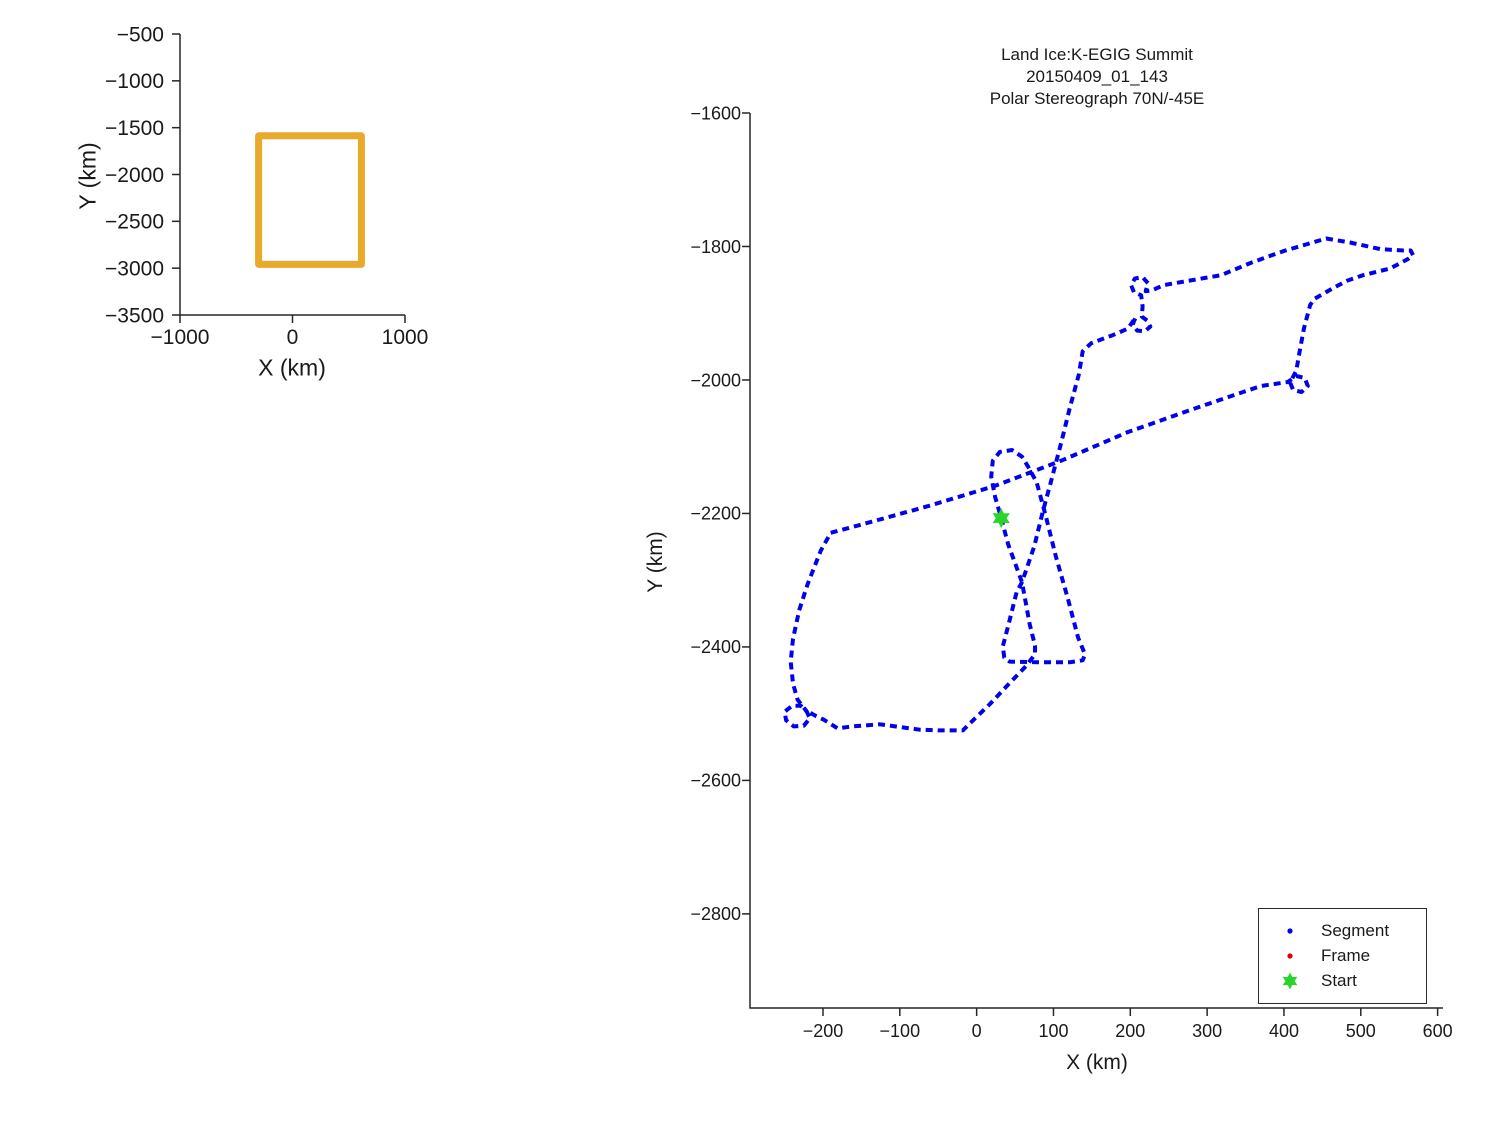 The width and height of the screenshot is (1500, 1125). I want to click on y-tick-label: −3500, so click(134, 315).